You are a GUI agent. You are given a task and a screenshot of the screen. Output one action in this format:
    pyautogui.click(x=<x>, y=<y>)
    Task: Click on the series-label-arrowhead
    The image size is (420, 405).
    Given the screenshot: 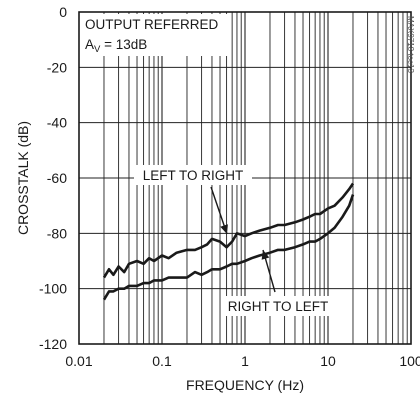 What is the action you would take?
    pyautogui.click(x=224, y=229)
    